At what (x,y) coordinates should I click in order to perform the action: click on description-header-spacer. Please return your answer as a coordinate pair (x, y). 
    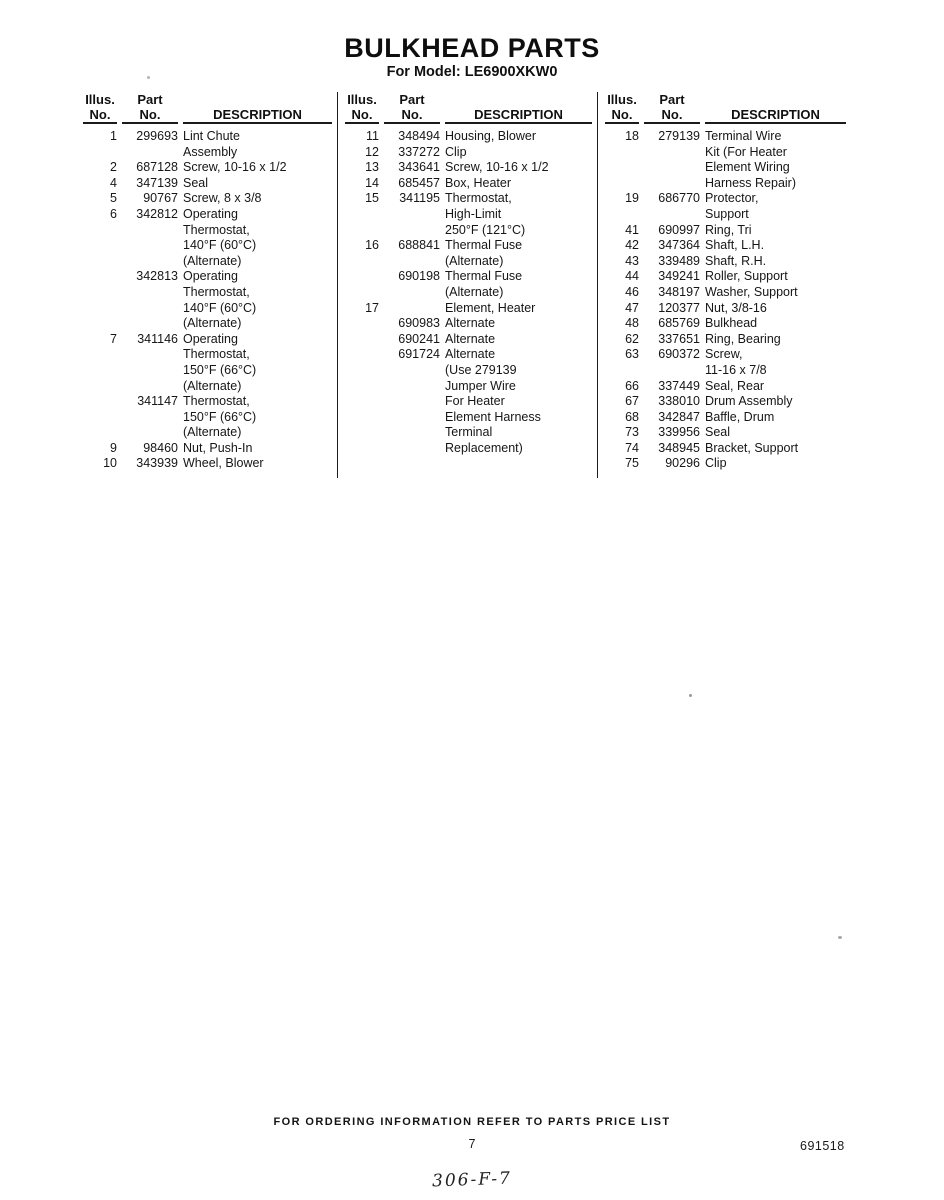
    Looking at the image, I should click on (257, 99).